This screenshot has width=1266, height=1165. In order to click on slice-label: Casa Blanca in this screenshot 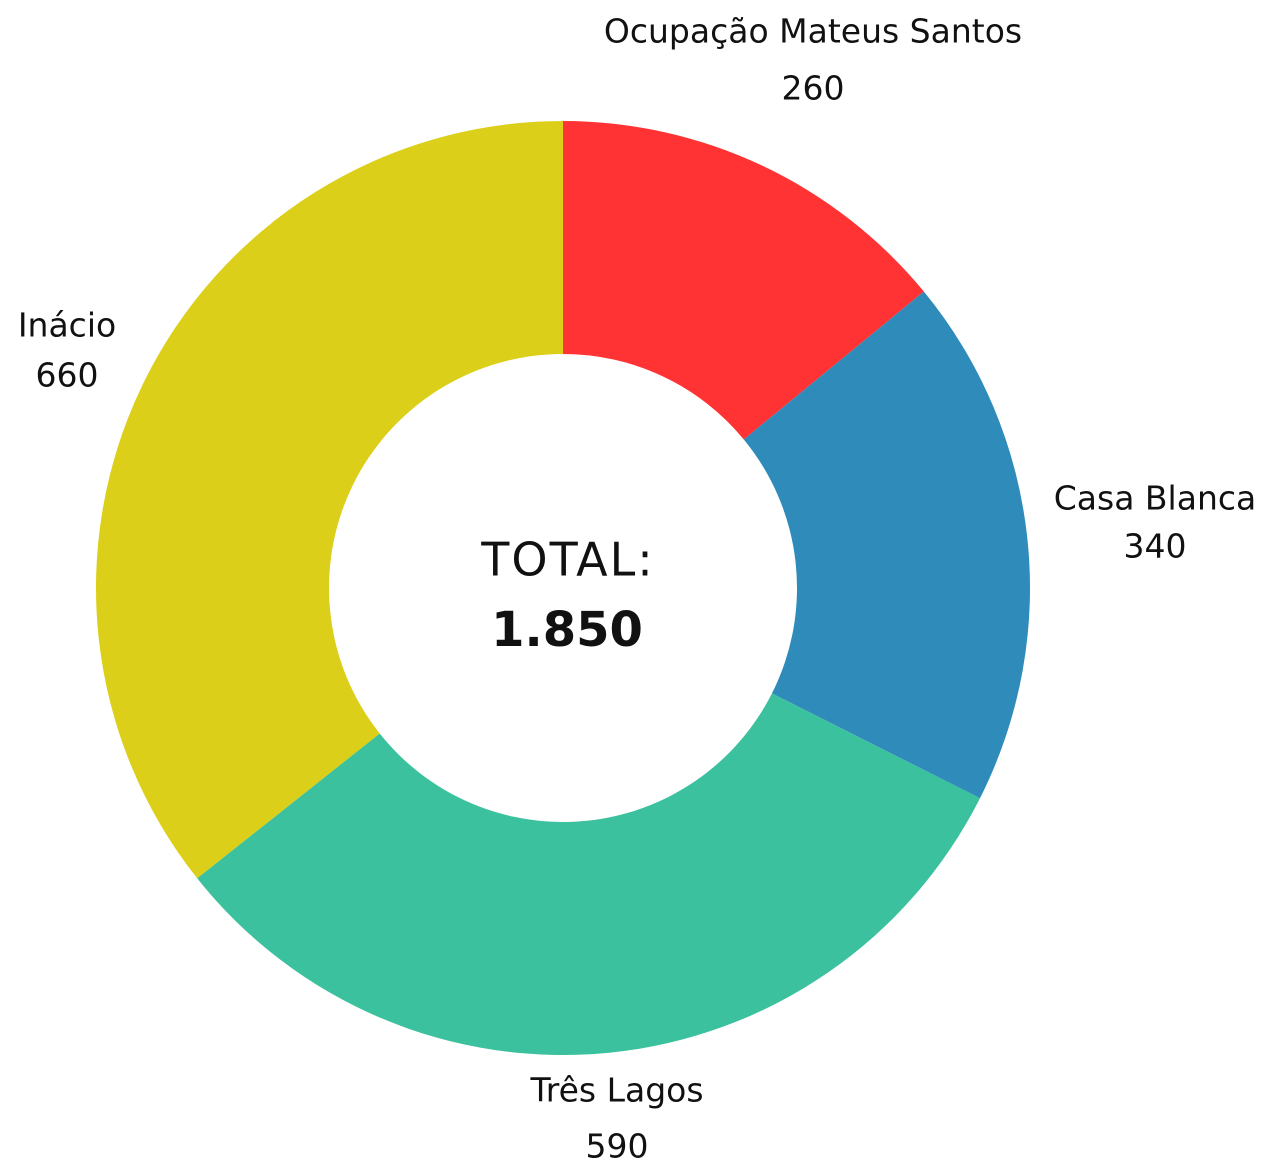, I will do `click(1155, 498)`.